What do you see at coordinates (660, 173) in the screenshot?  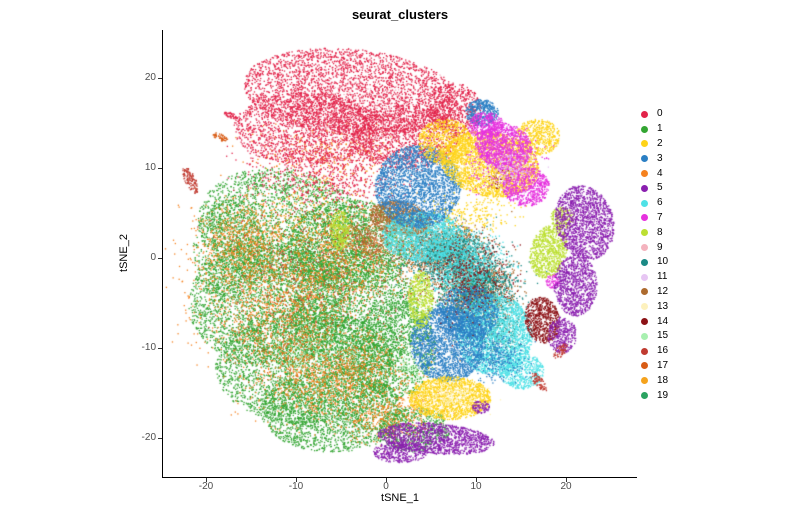 I see `legend-label: 4` at bounding box center [660, 173].